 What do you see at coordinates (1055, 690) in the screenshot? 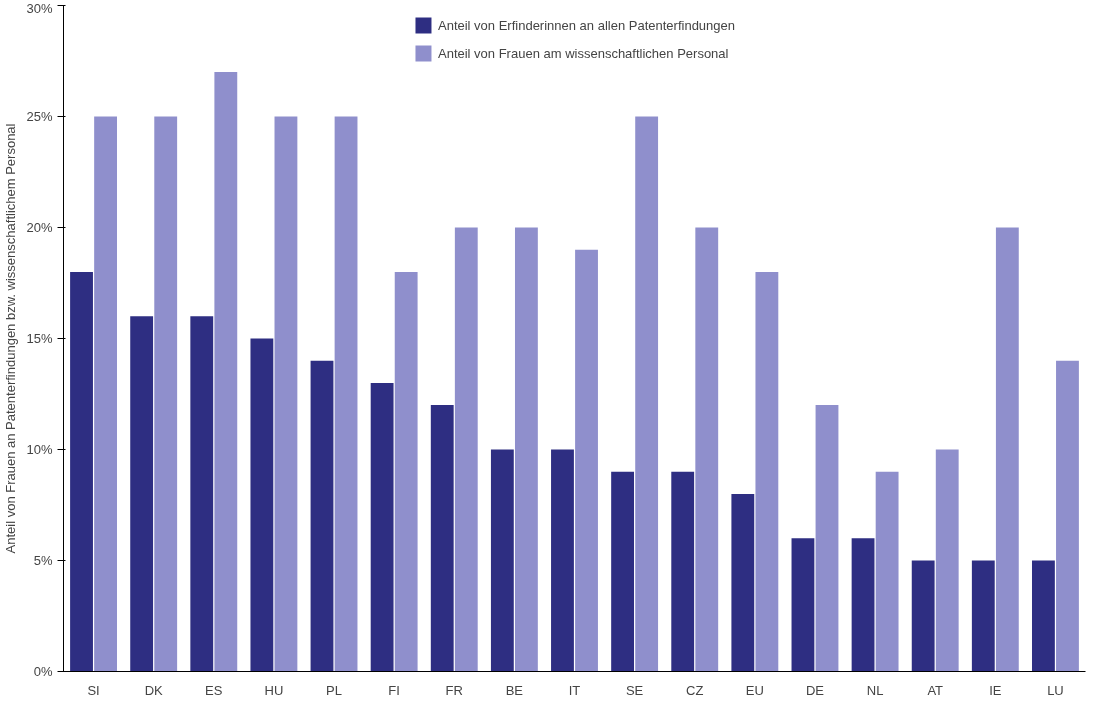
I see `x-tick-label: LU` at bounding box center [1055, 690].